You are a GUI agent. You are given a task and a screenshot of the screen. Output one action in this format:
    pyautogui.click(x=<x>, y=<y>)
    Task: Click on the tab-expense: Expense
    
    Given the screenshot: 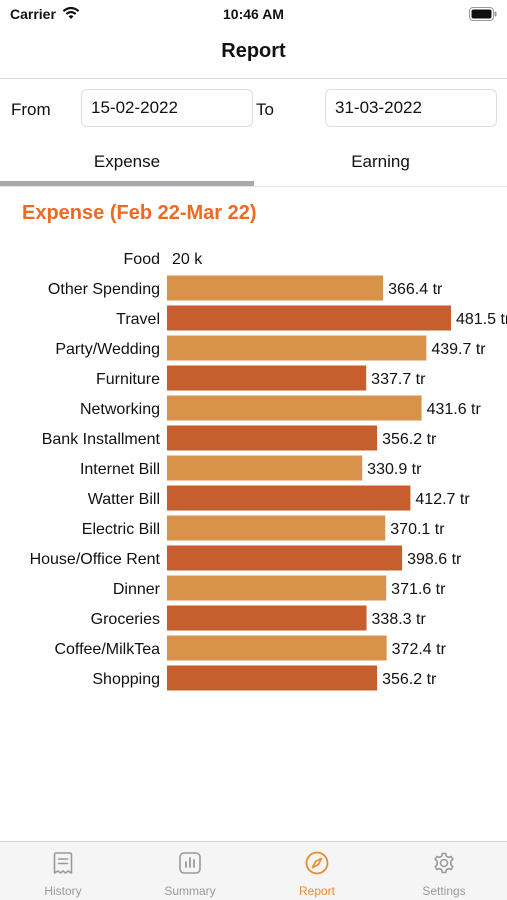 What is the action you would take?
    pyautogui.click(x=127, y=161)
    